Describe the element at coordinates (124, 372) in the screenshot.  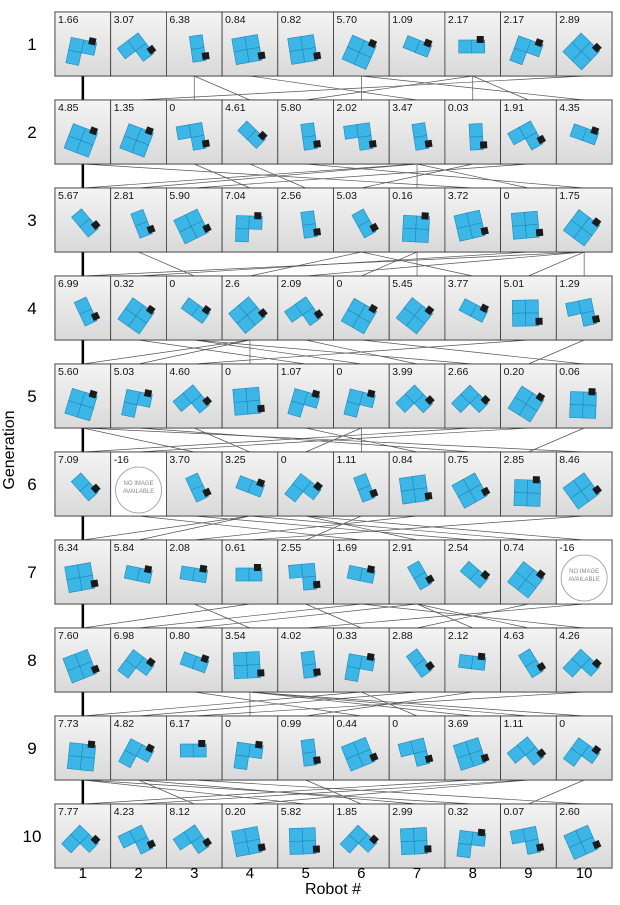
I see `fitness-label: 5.03` at that location.